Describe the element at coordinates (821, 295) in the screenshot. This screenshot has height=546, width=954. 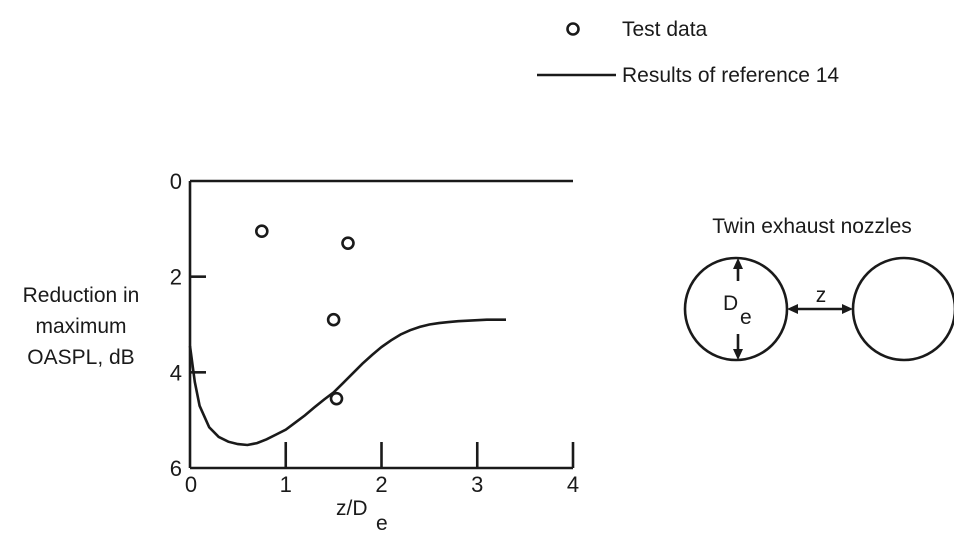
I see `spacing-label: z` at that location.